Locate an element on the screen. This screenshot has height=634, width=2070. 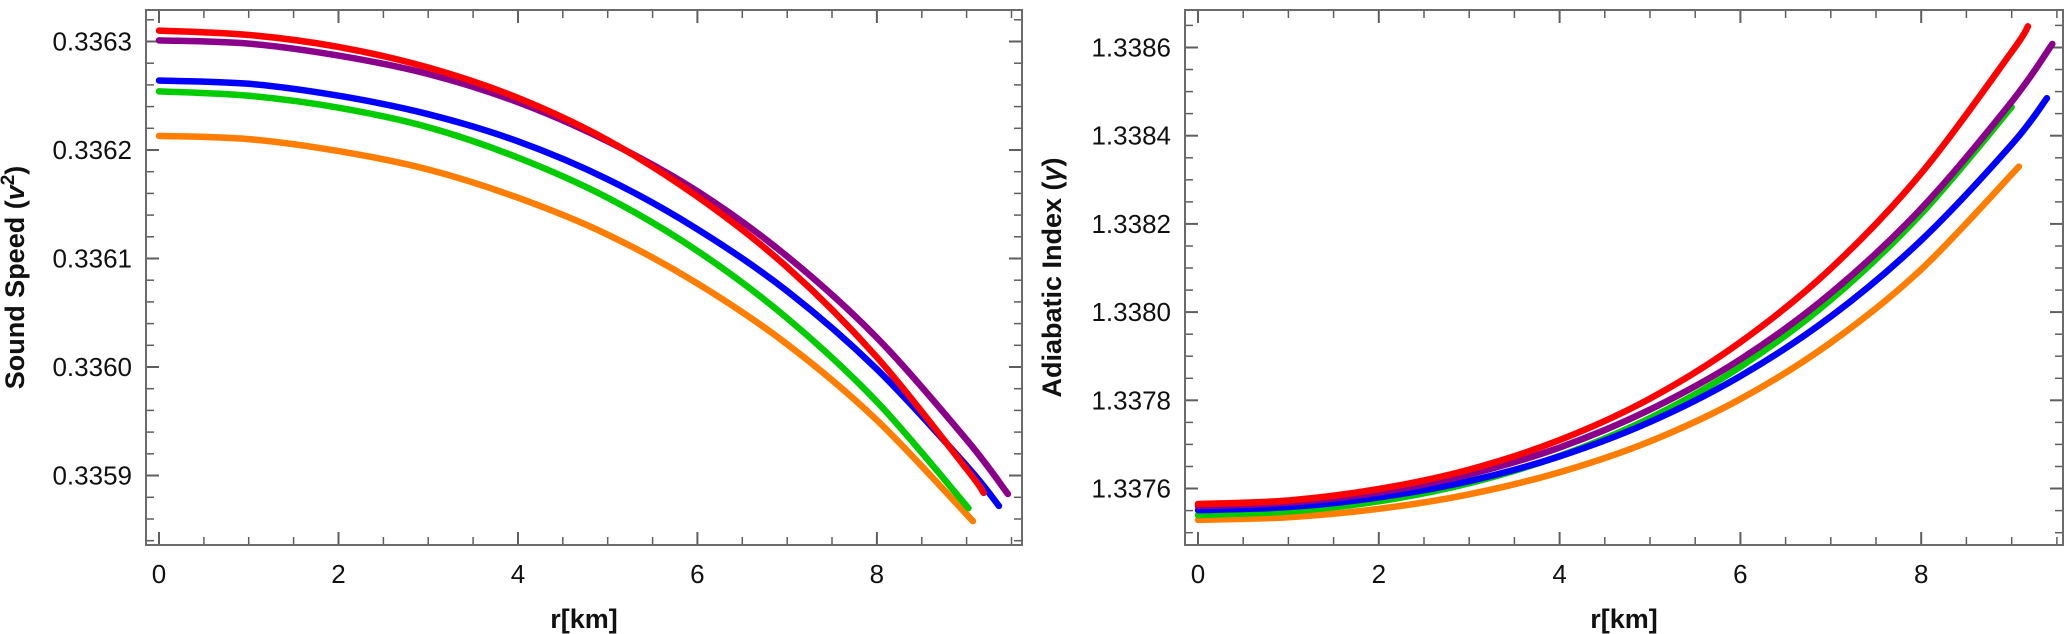
y-tick-label: 1.3378 is located at coordinates (1131, 400).